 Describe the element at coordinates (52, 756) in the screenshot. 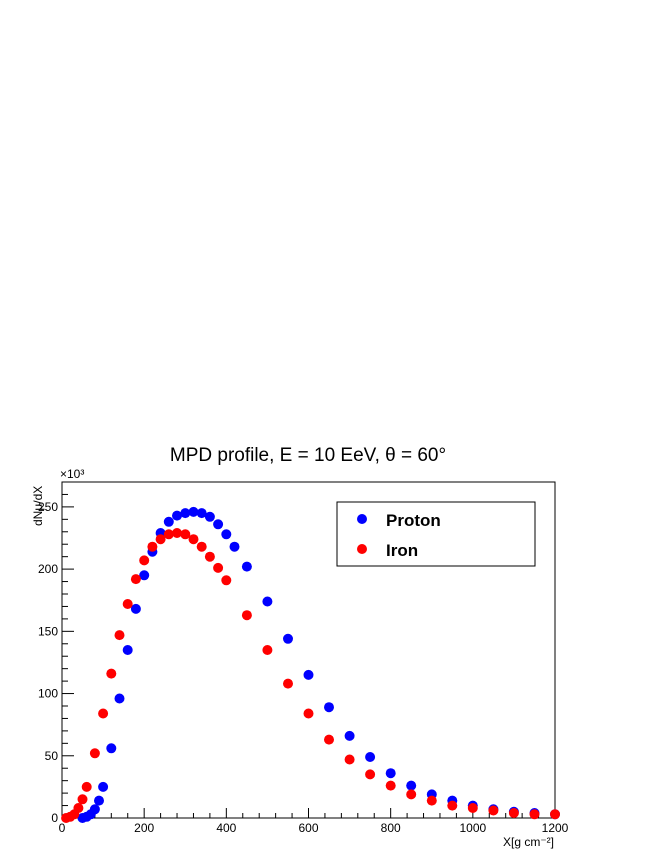

I see `y-tick-label: 50` at that location.